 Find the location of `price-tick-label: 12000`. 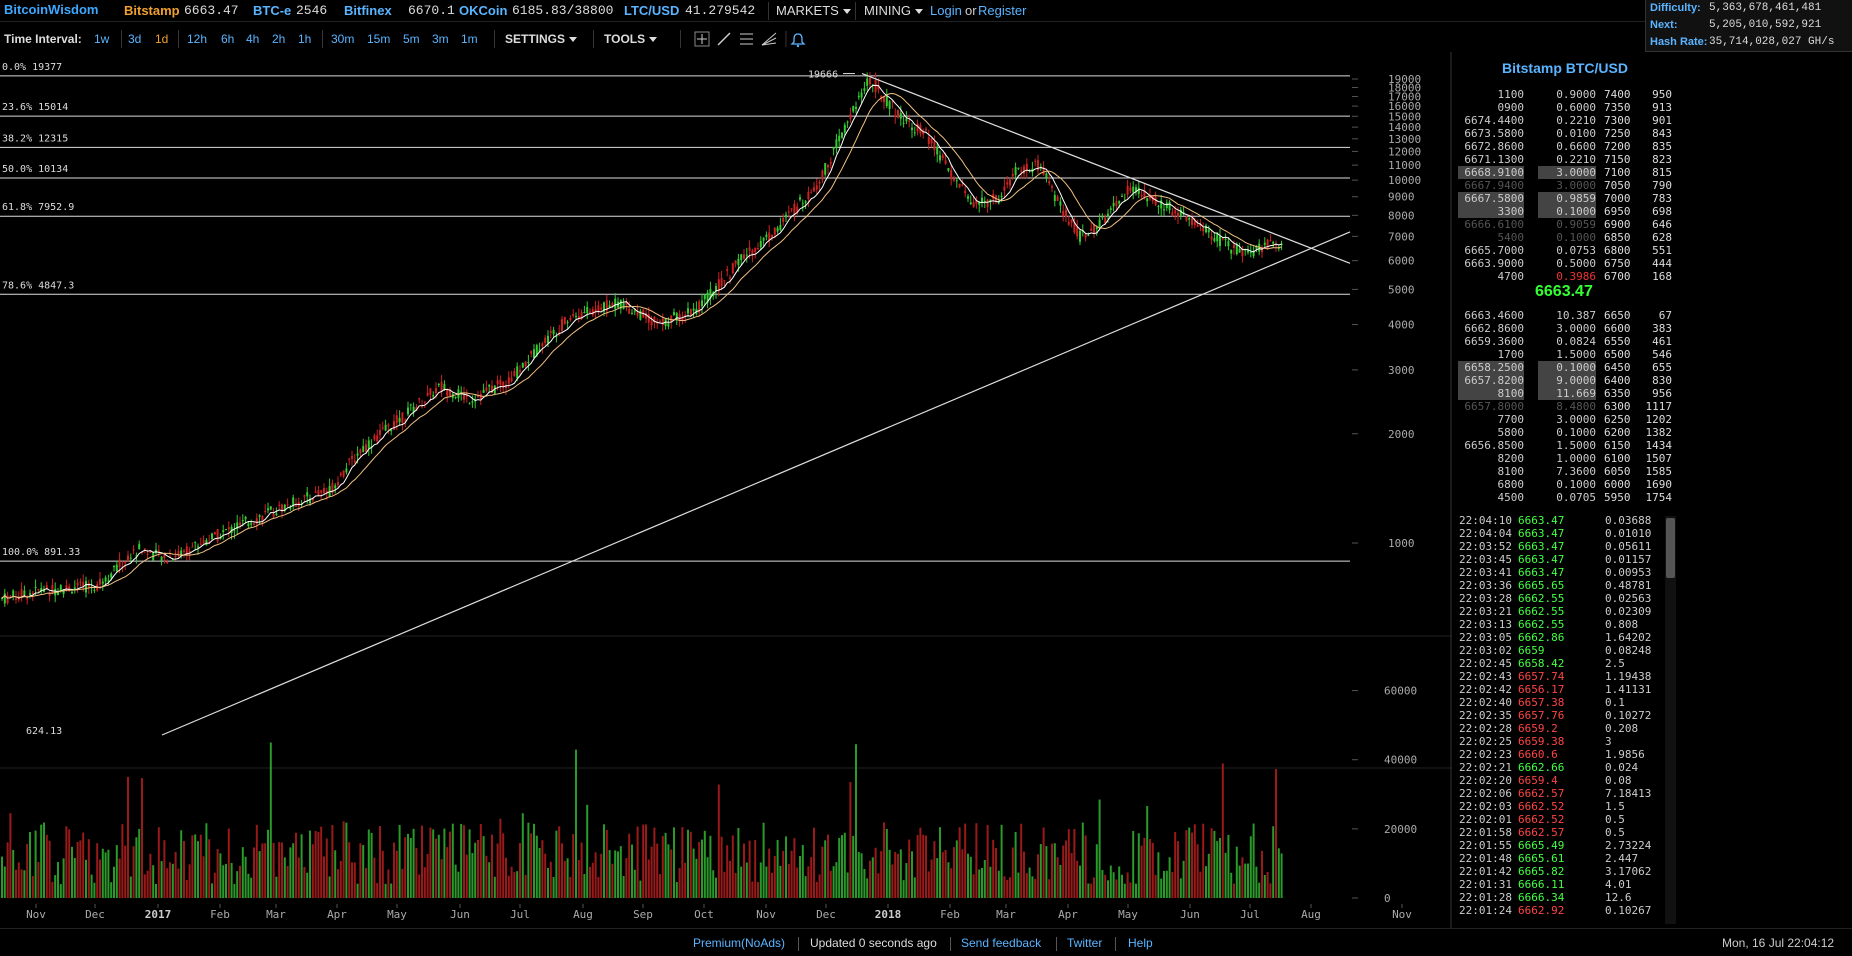

price-tick-label: 12000 is located at coordinates (1404, 151).